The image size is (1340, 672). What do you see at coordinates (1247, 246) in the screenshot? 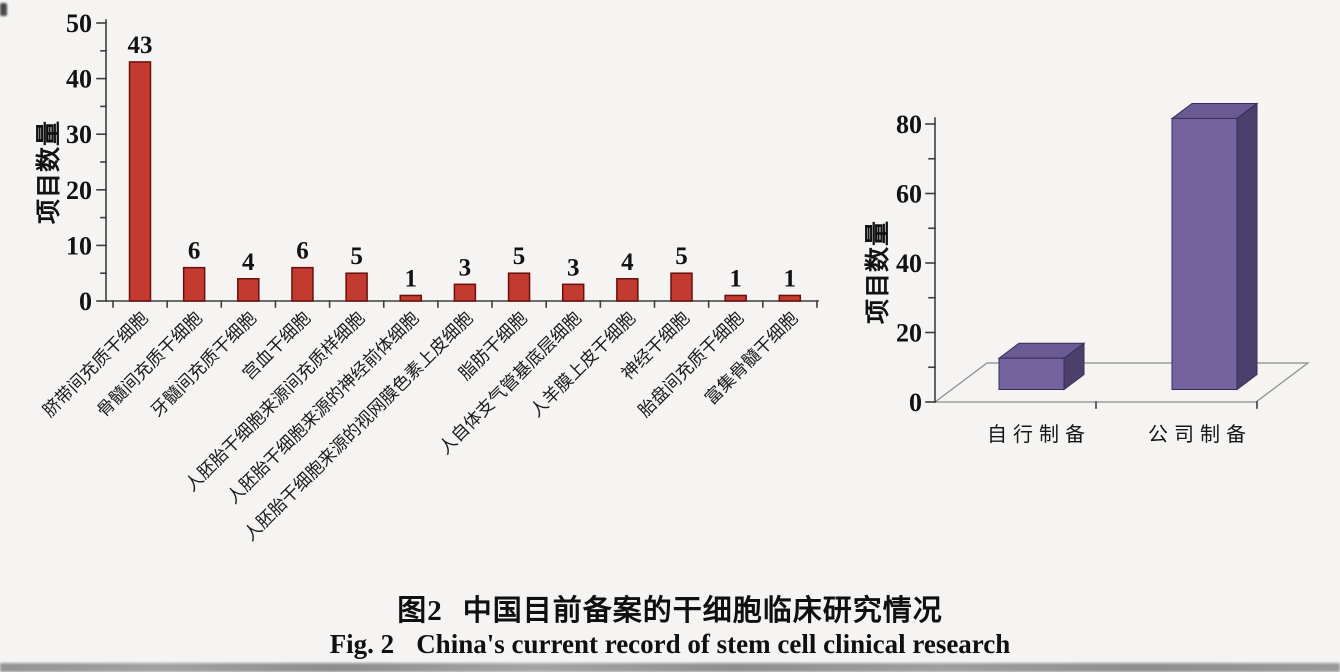
I see `bar-side-face` at bounding box center [1247, 246].